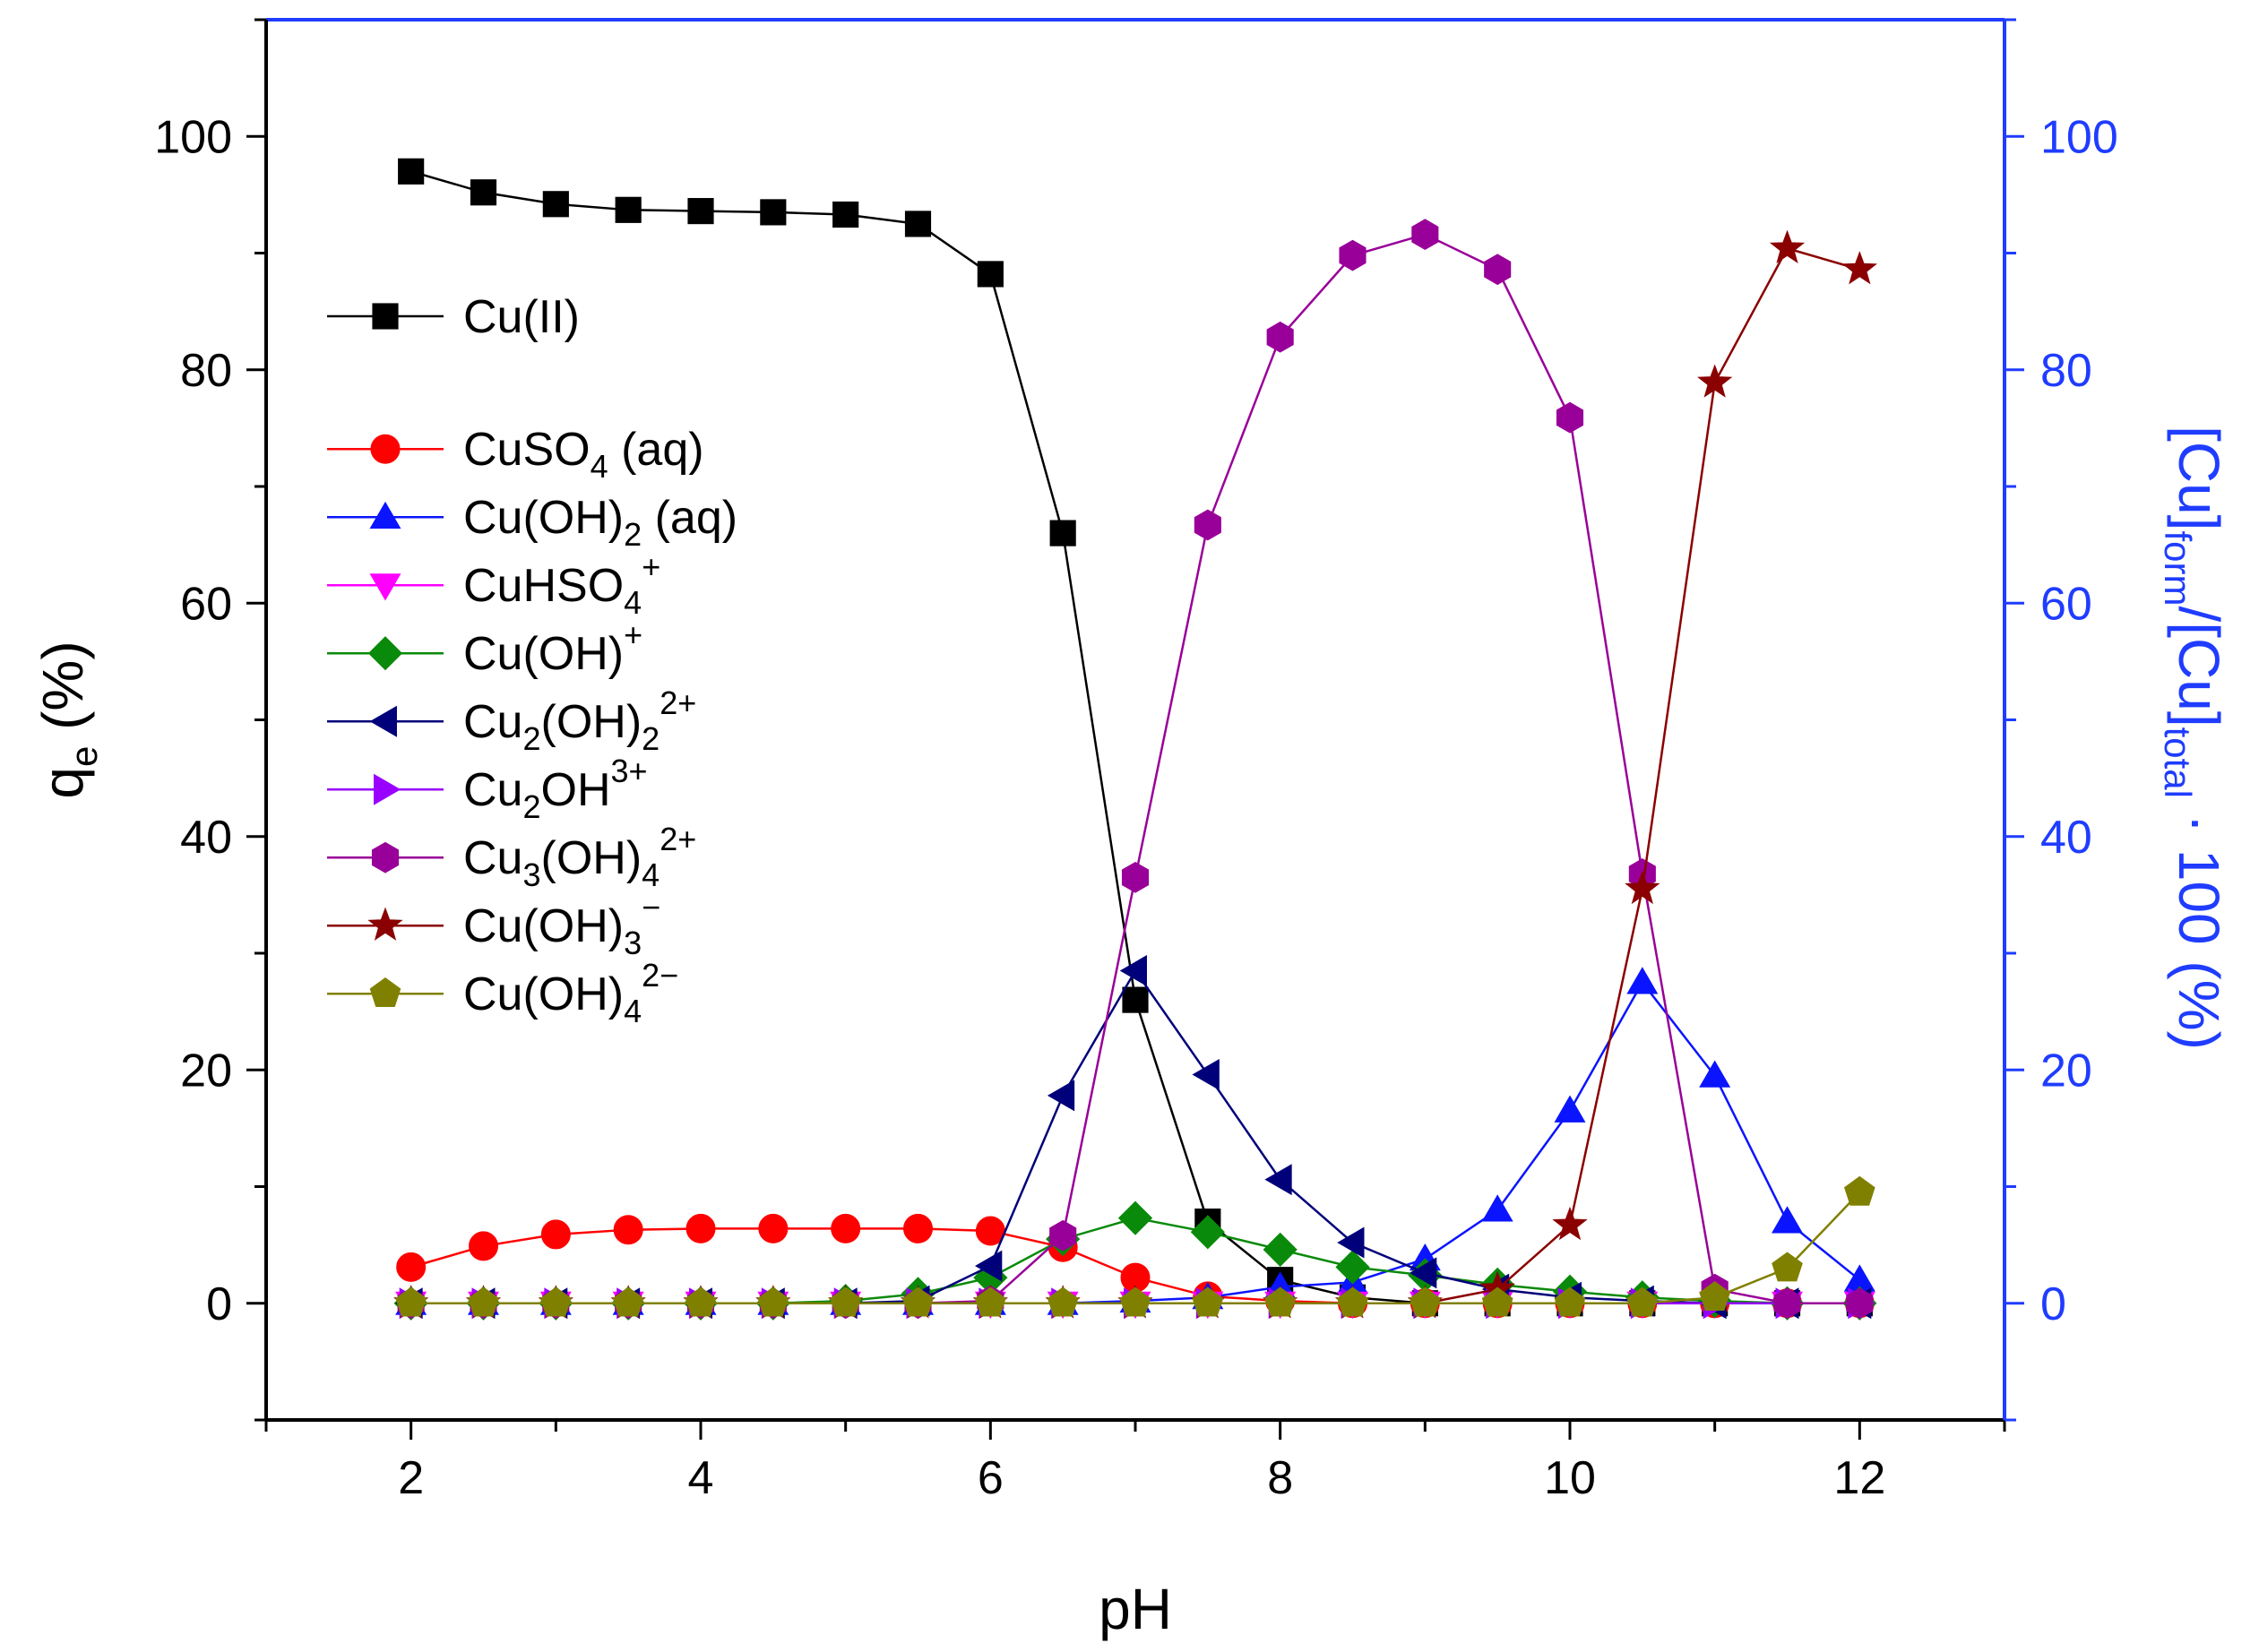 The width and height of the screenshot is (2259, 1652). Describe the element at coordinates (2066, 604) in the screenshot. I see `y-right-tick-label: 60` at that location.